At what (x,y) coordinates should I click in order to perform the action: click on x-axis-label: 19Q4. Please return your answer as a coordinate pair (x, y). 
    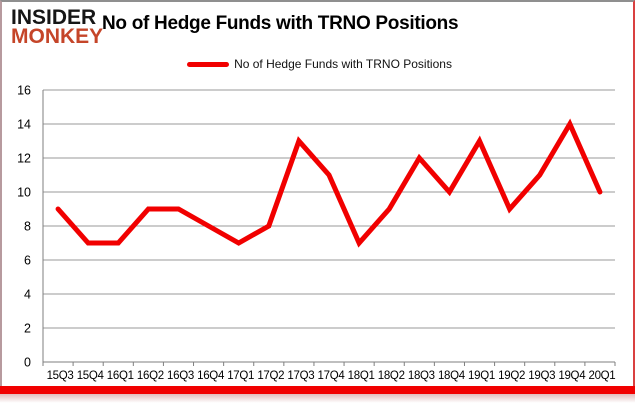
    Looking at the image, I should click on (572, 376).